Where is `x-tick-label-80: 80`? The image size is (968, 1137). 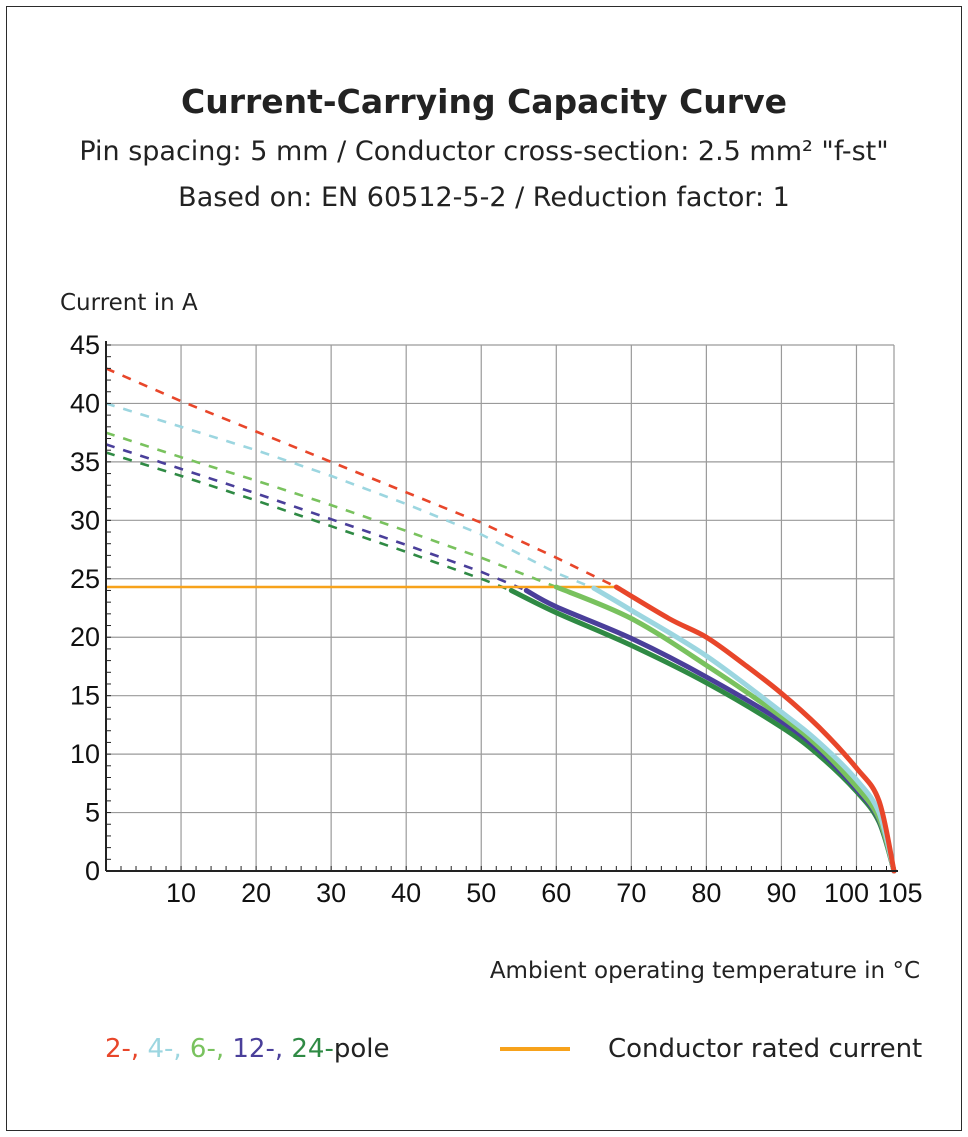 x-tick-label-80: 80 is located at coordinates (706, 893).